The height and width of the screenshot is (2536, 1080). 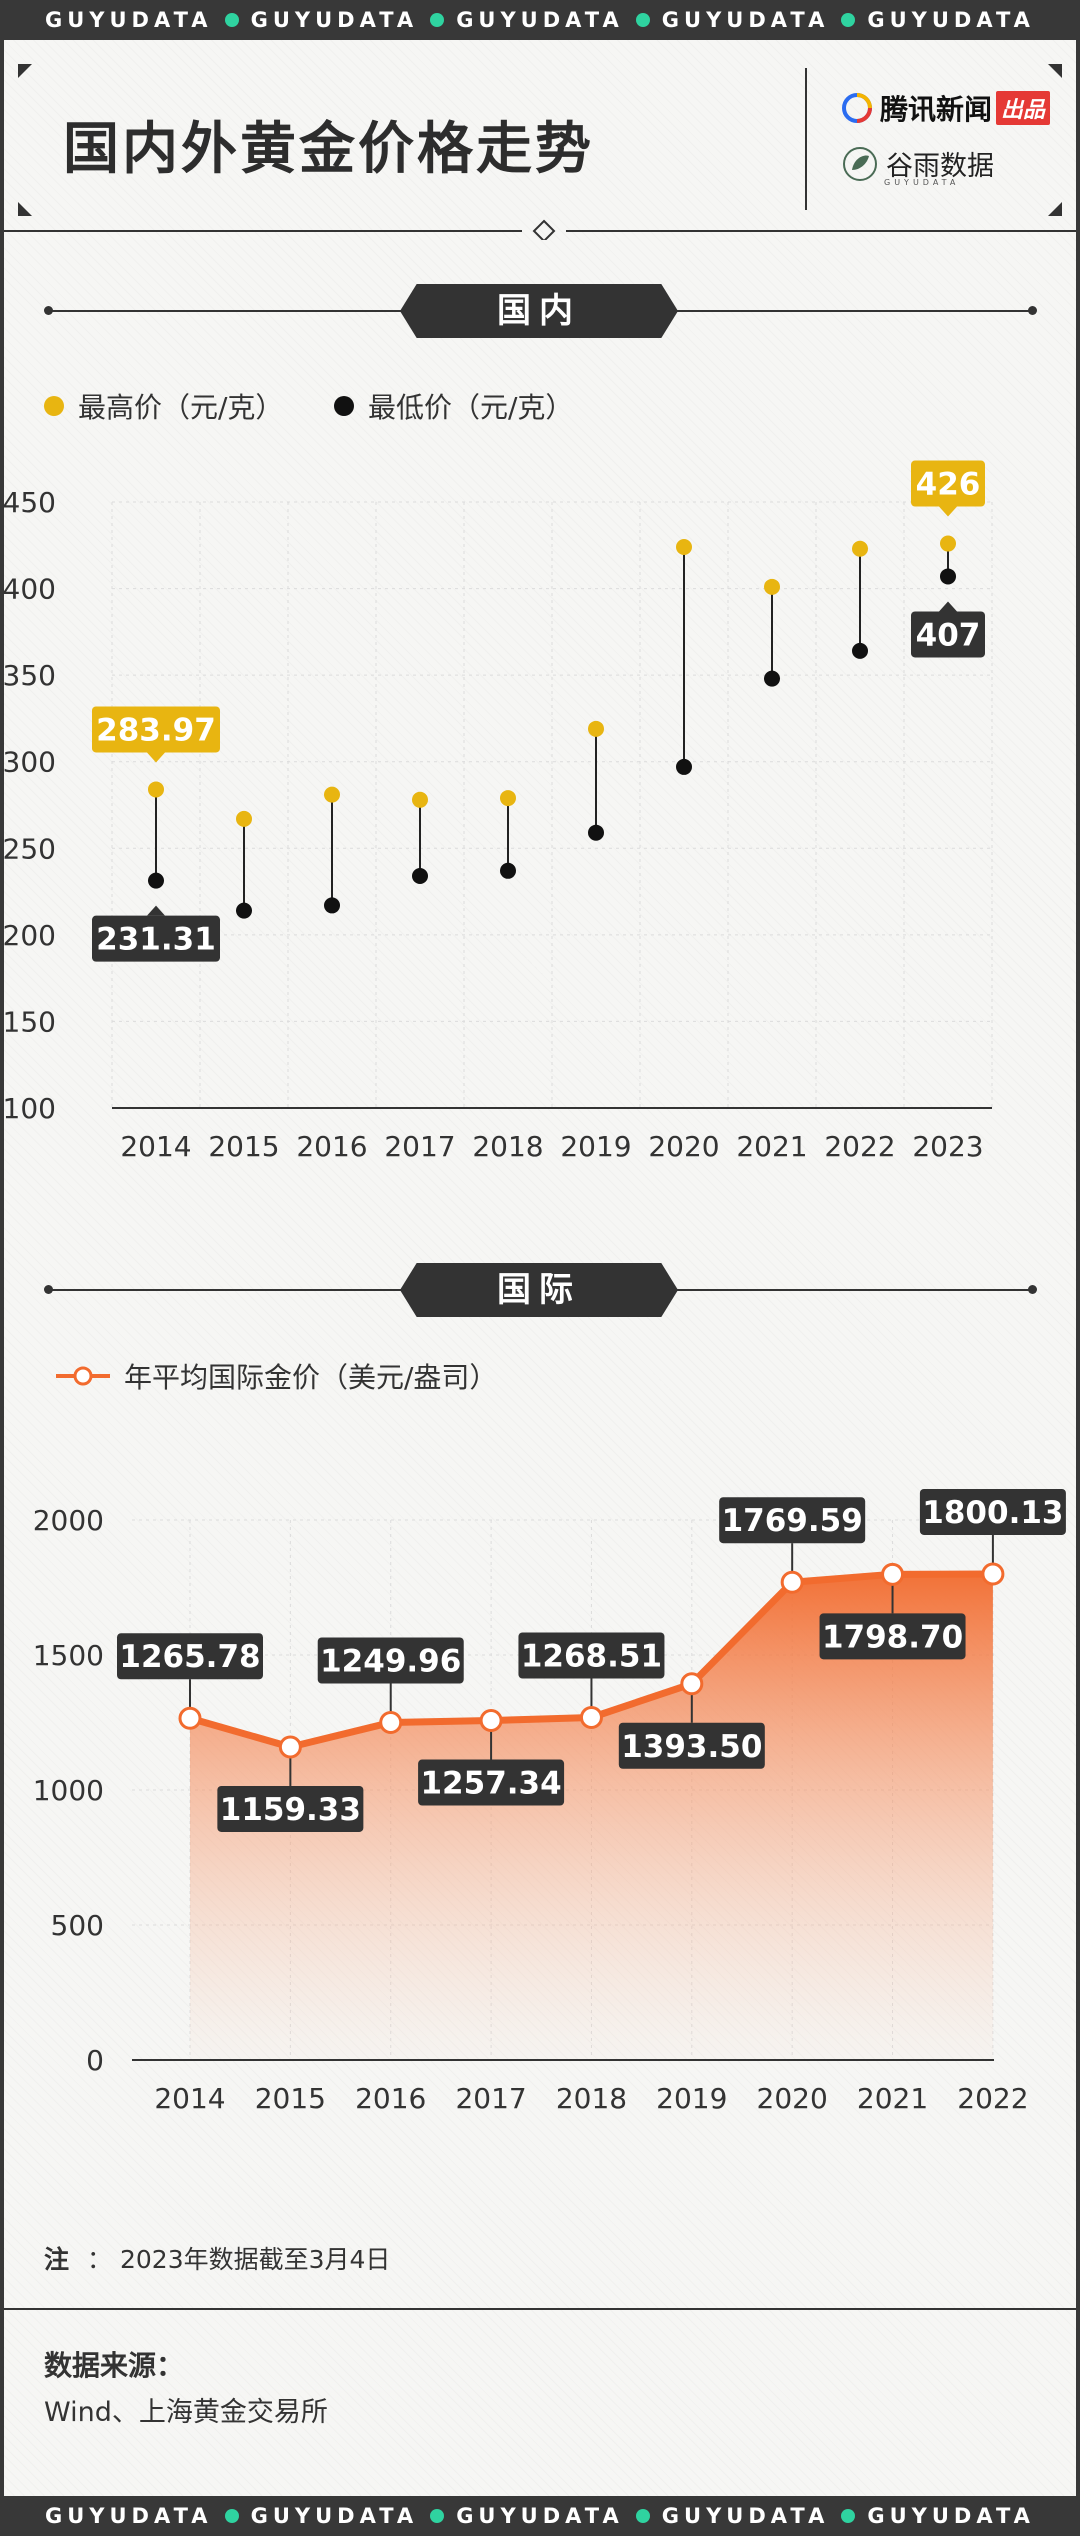 I want to click on value-label: 1393.50, so click(x=691, y=1745).